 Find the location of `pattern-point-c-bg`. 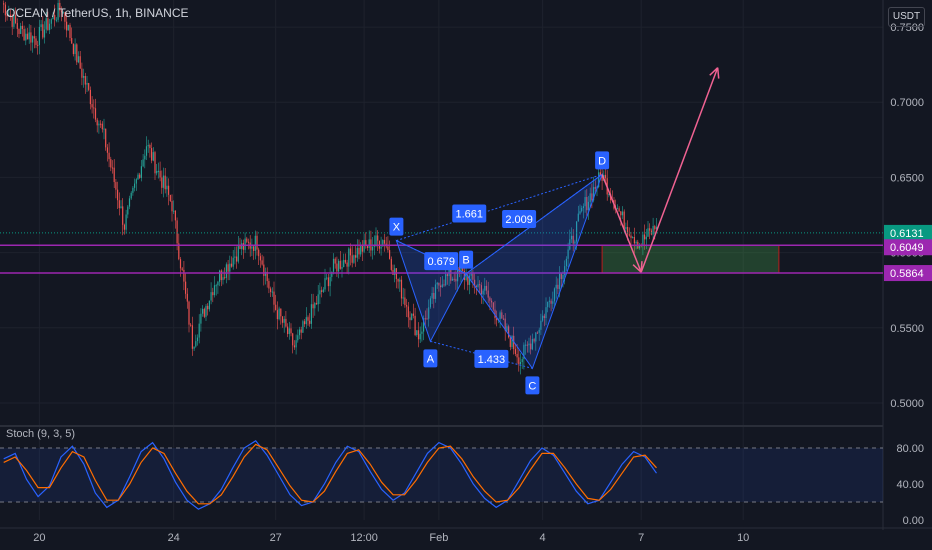

pattern-point-c-bg is located at coordinates (532, 385).